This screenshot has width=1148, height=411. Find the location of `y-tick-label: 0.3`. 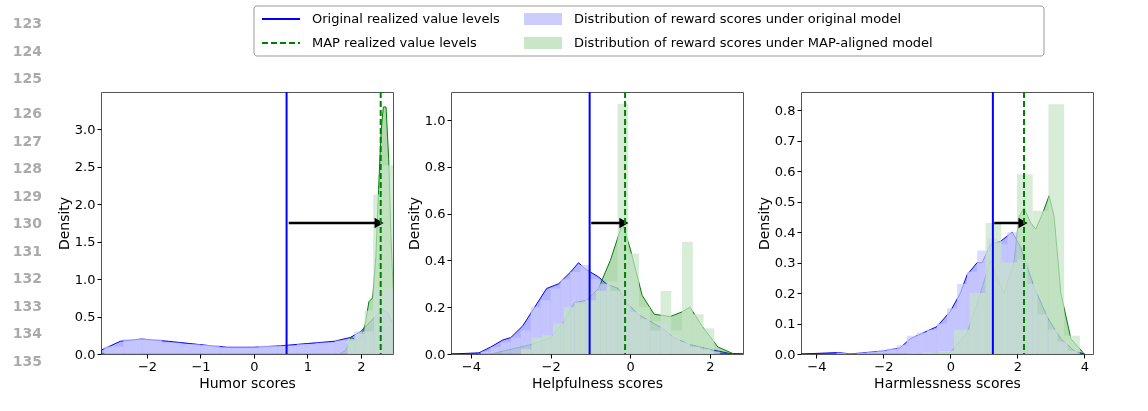

y-tick-label: 0.3 is located at coordinates (785, 263).